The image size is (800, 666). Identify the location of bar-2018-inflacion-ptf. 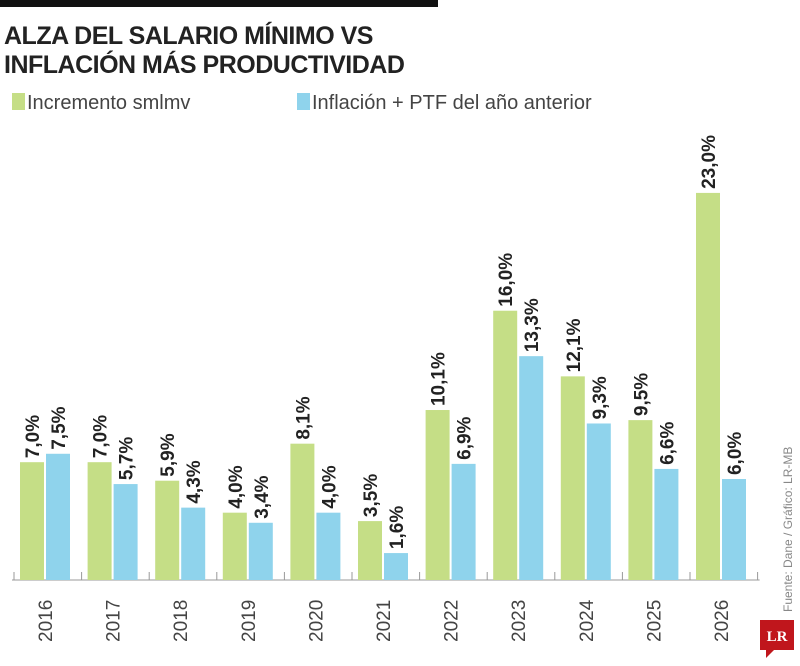
(193, 543).